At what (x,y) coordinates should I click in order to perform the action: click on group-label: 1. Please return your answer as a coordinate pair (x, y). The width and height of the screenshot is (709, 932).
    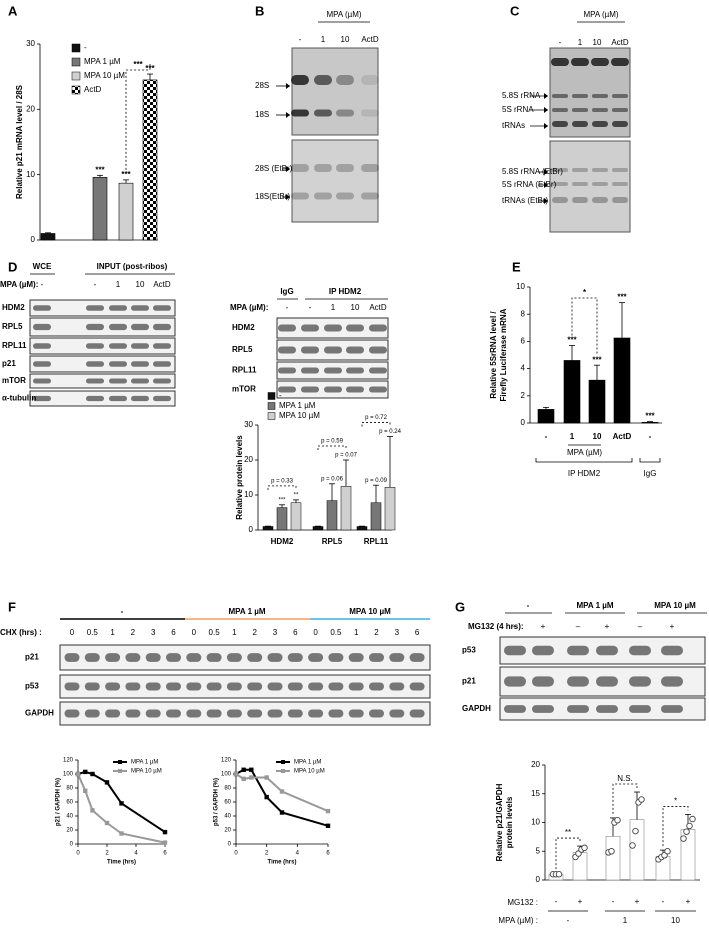
    Looking at the image, I should click on (625, 920).